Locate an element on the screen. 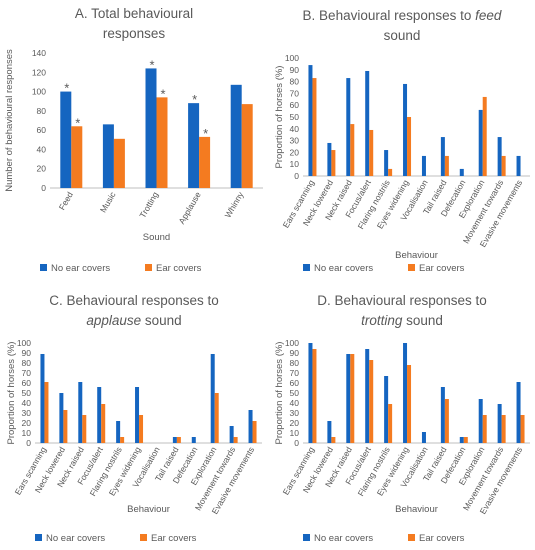  x-tick-label-trotting: Trotting is located at coordinates (148, 205).